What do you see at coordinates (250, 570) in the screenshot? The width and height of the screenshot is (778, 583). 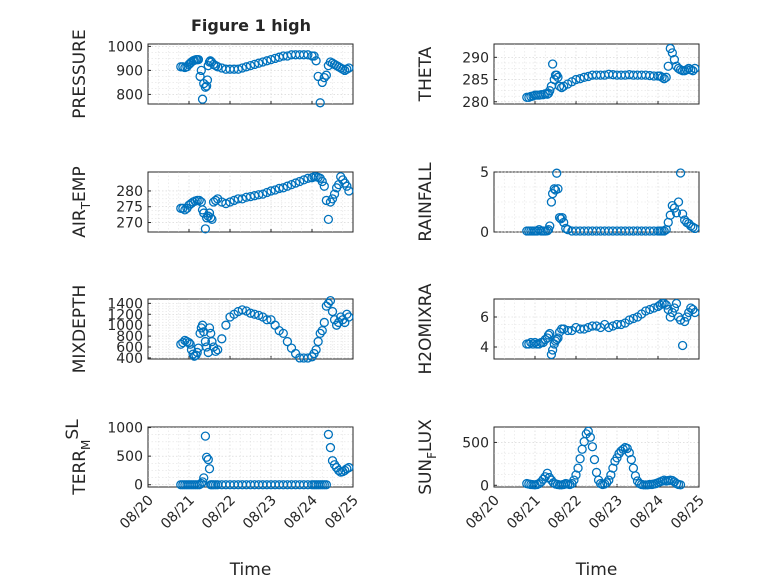 I see `x-axis-label: Time` at bounding box center [250, 570].